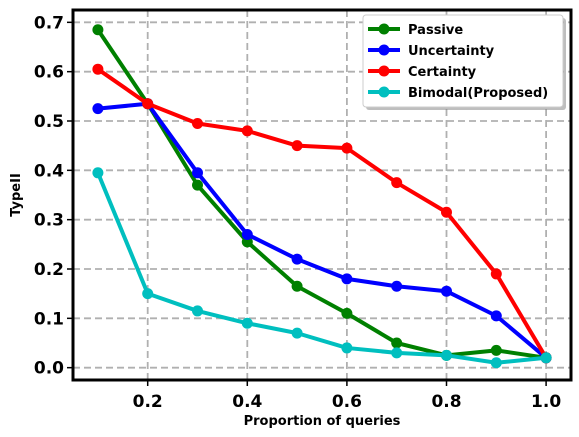  I want to click on y-tick-label: 0.5, so click(49, 122).